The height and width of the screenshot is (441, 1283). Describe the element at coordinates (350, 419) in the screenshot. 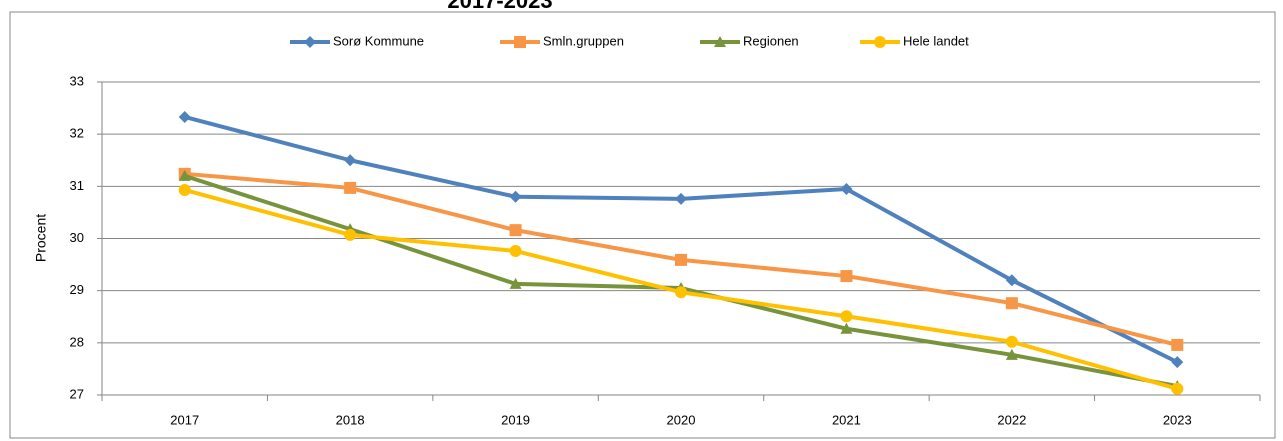

I see `x-tick-label: 2018` at that location.